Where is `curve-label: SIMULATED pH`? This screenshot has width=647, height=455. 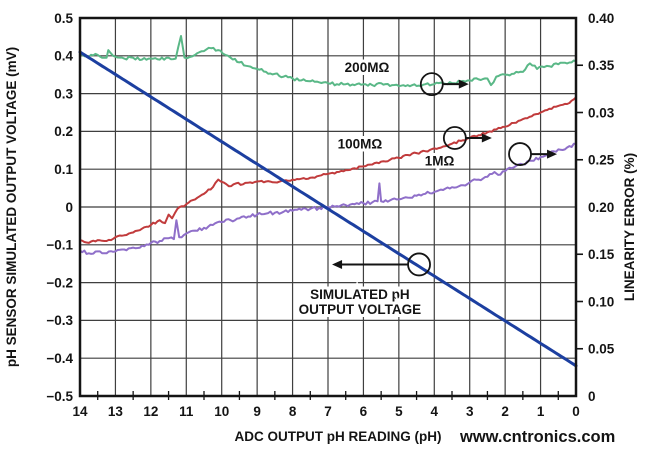 curve-label: SIMULATED pH is located at coordinates (360, 294).